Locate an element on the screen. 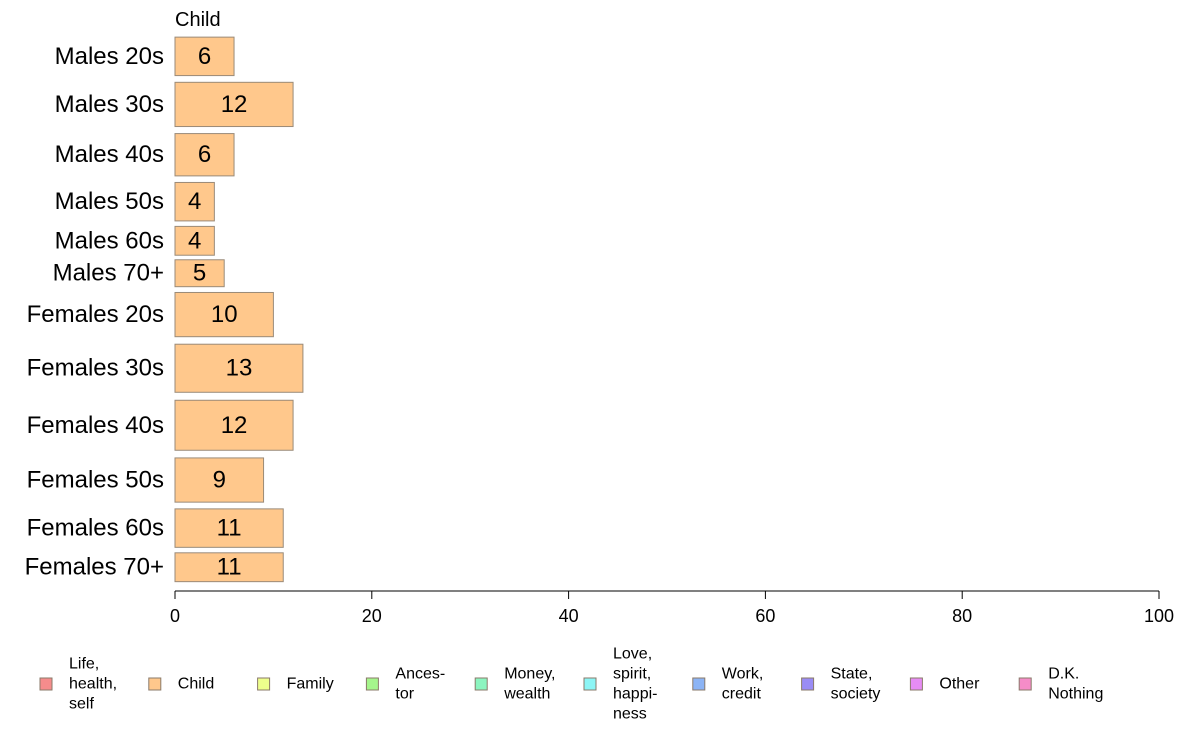  bar-value-label: 13 is located at coordinates (239, 368).